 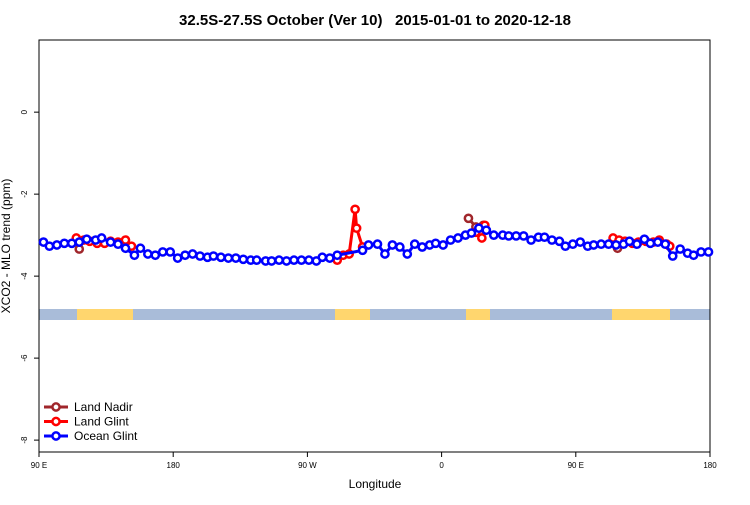 I want to click on y-tick-label: 0, so click(x=24, y=111).